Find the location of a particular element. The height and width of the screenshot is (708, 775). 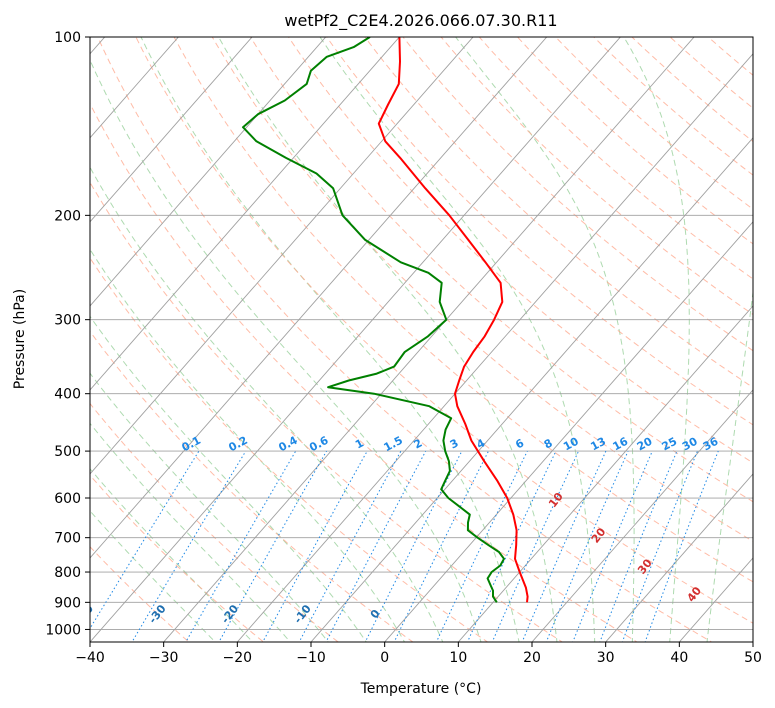

x-tick-label: 0 is located at coordinates (384, 658).